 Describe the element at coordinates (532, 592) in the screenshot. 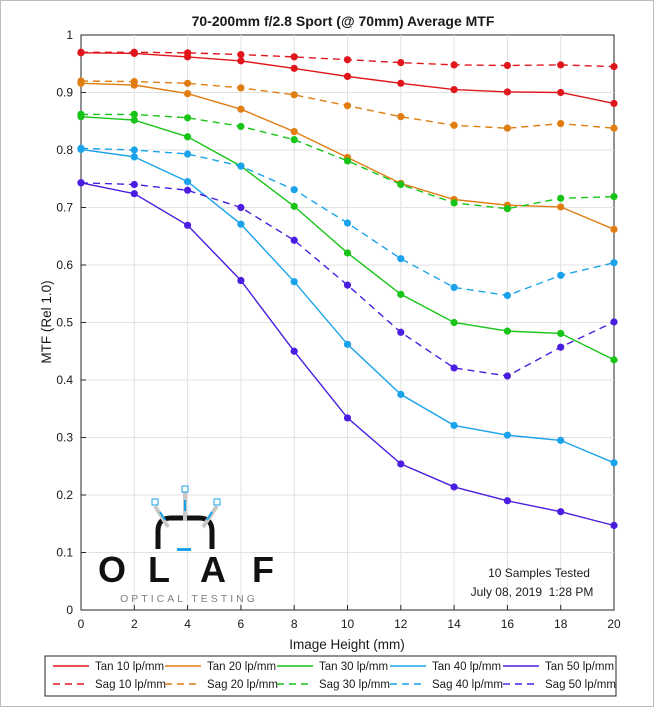

I see `date-annotation: July 08, 2019 1:28 PM` at that location.